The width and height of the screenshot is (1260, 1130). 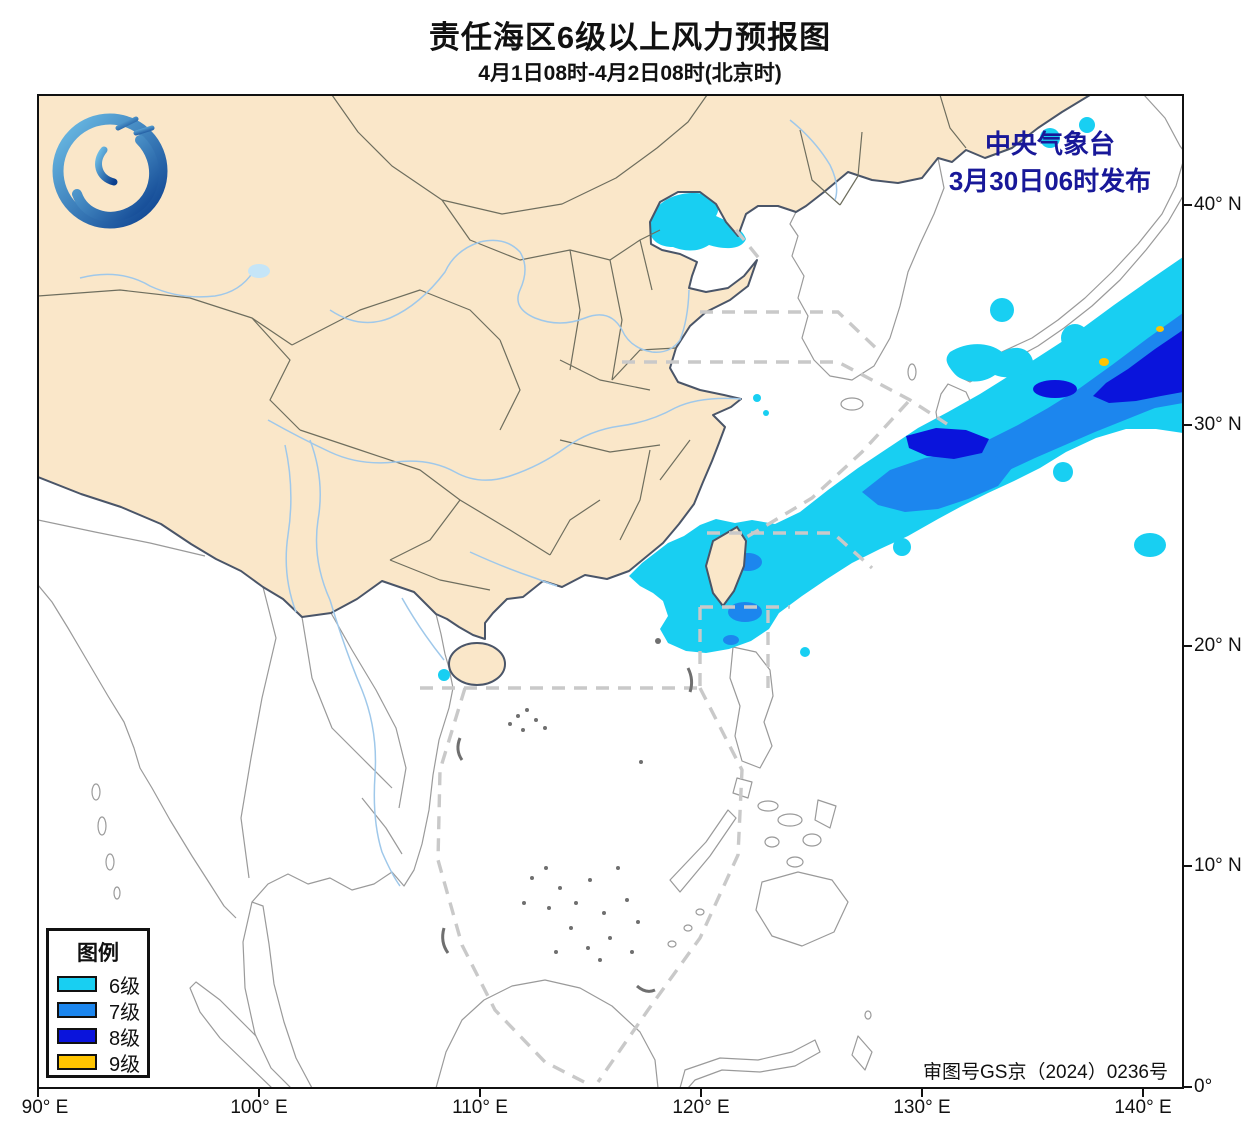 I want to click on level7-swatch, so click(x=77, y=1010).